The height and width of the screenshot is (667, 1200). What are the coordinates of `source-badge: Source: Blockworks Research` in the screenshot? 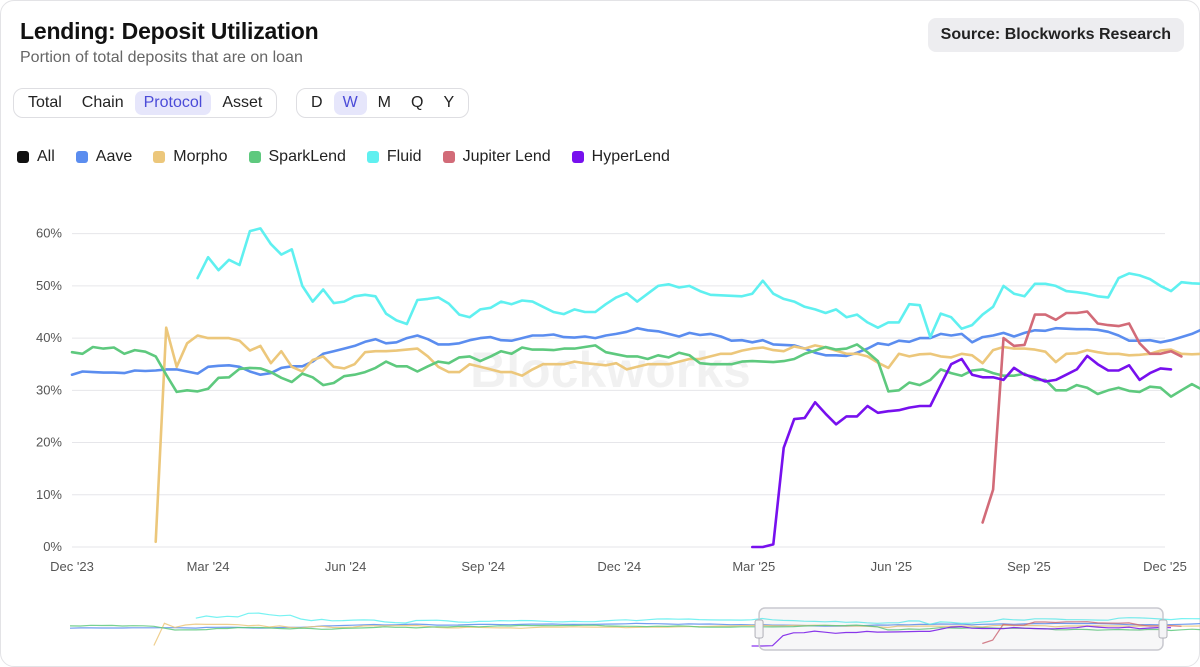 It's located at (1055, 35).